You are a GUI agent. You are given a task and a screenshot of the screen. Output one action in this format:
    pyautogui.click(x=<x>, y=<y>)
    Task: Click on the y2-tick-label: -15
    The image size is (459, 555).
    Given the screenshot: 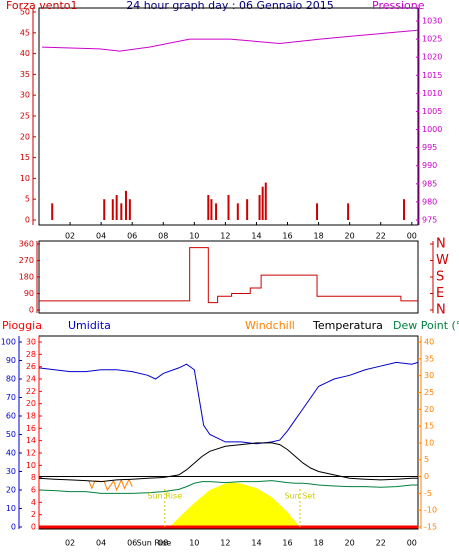 What is the action you would take?
    pyautogui.click(x=430, y=527)
    